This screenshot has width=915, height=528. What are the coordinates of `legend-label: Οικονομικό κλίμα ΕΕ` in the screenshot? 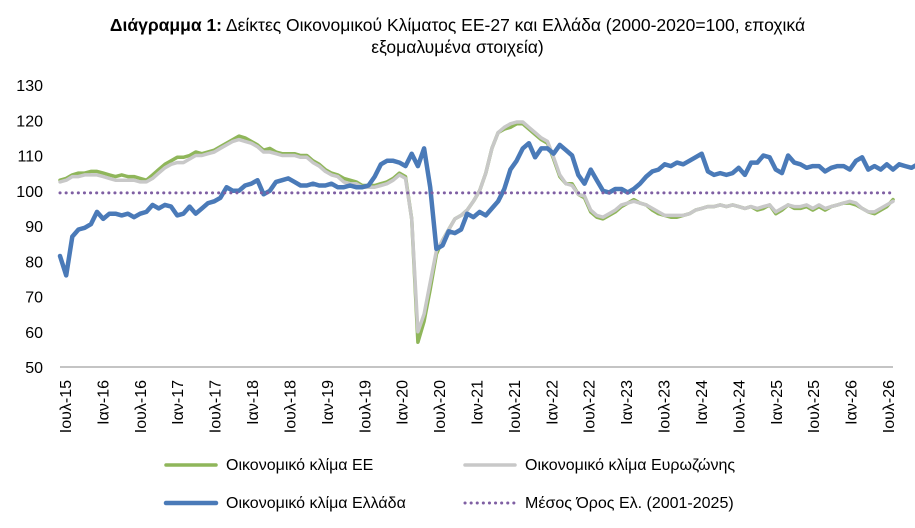 It's located at (299, 465).